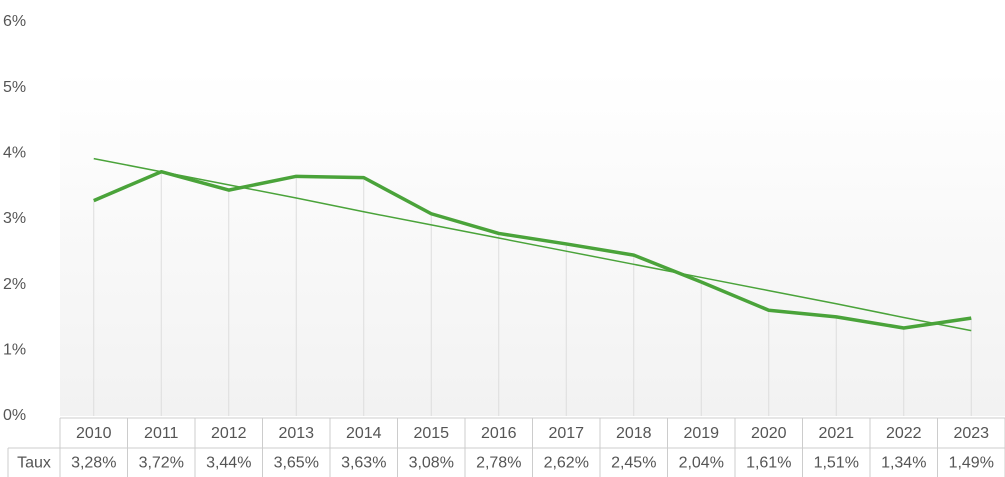  Describe the element at coordinates (296, 433) in the screenshot. I see `x-tick-label: 2013` at that location.